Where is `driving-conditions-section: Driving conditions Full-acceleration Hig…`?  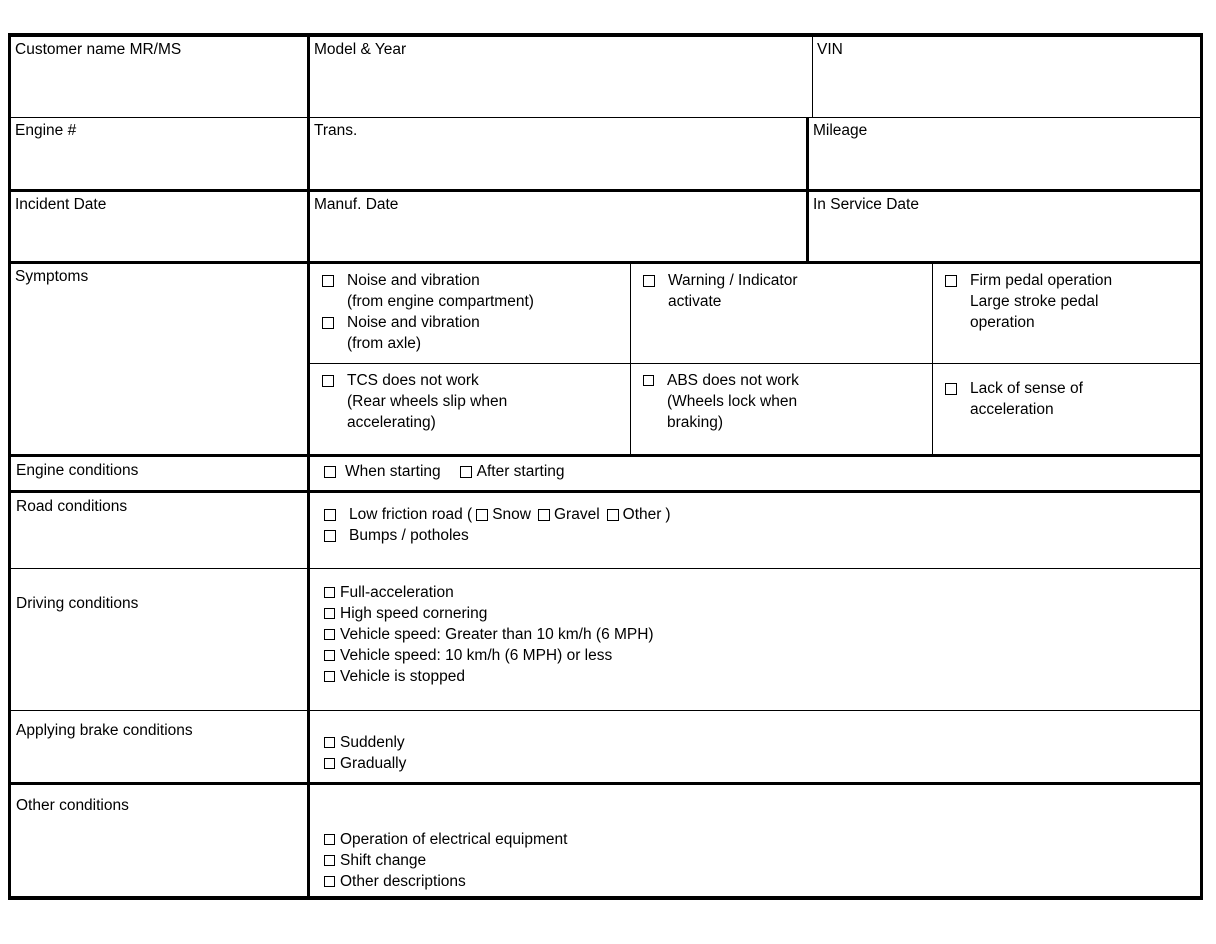 driving-conditions-section: Driving conditions Full-acceleration Hig… is located at coordinates (605, 640).